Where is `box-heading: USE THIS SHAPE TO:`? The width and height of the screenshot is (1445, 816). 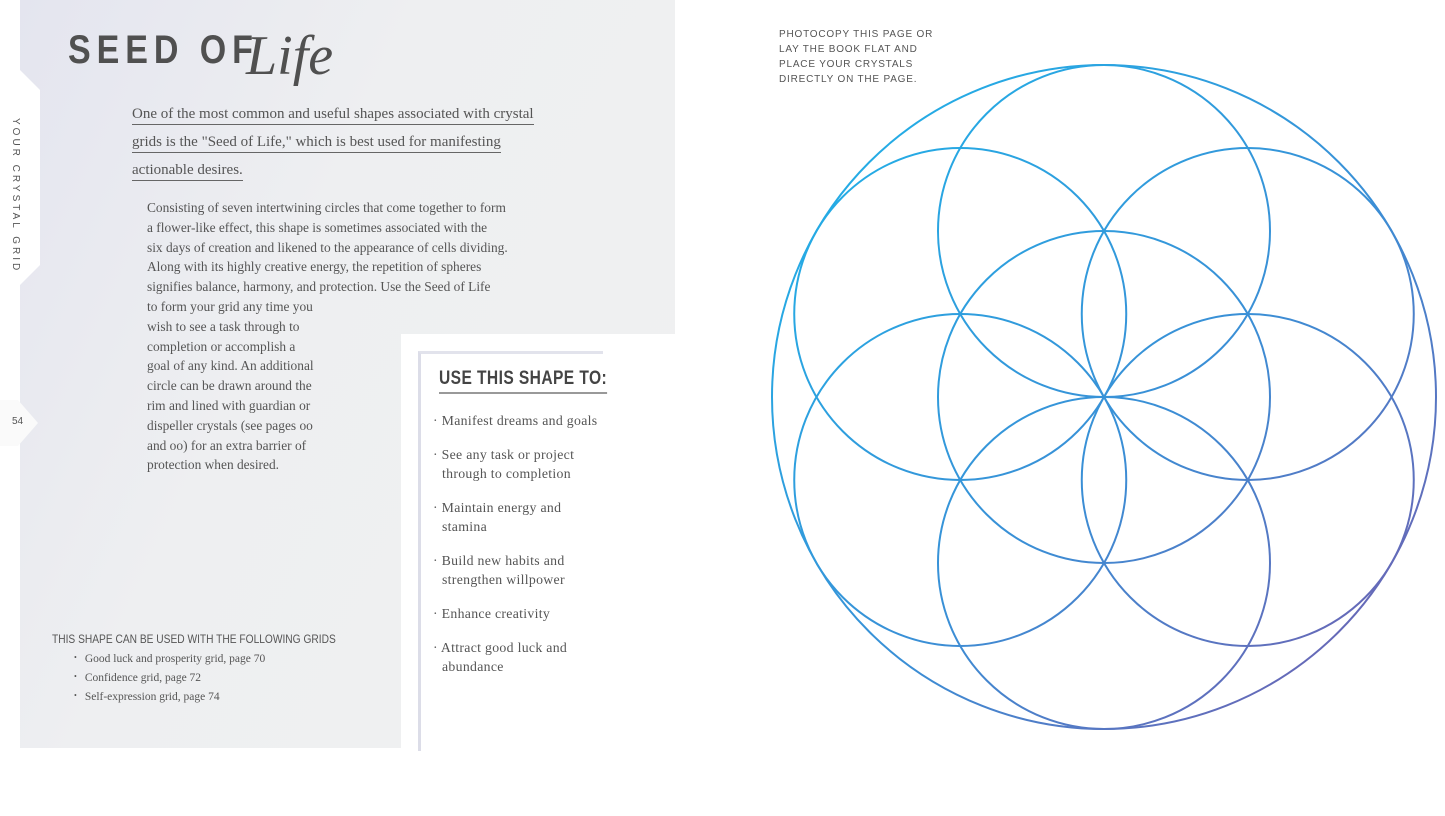
box-heading: USE THIS SHAPE TO: is located at coordinates (523, 381).